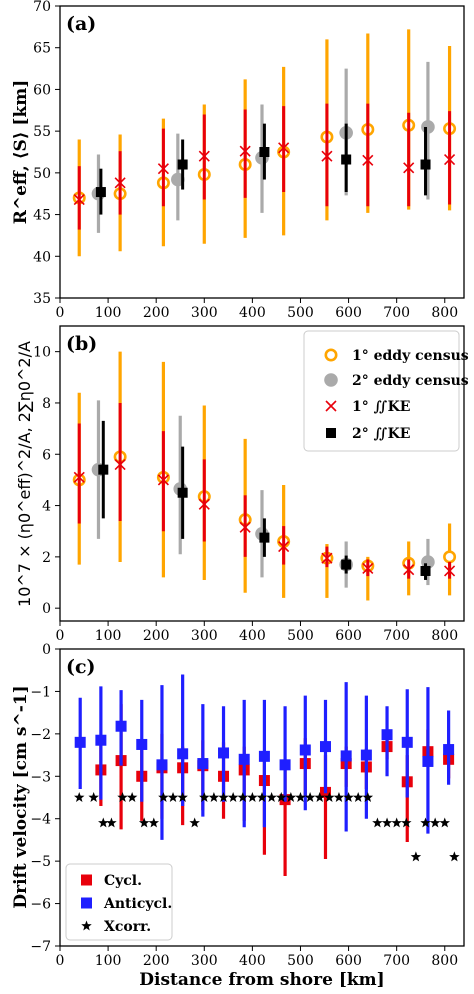  What do you see at coordinates (40, 735) in the screenshot?
I see `y-tick-label: −2` at bounding box center [40, 735].